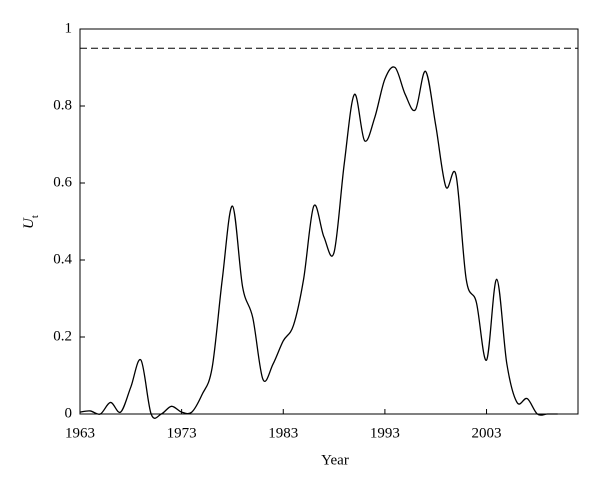  Describe the element at coordinates (35, 216) in the screenshot. I see `y-label-subscript: t` at that location.